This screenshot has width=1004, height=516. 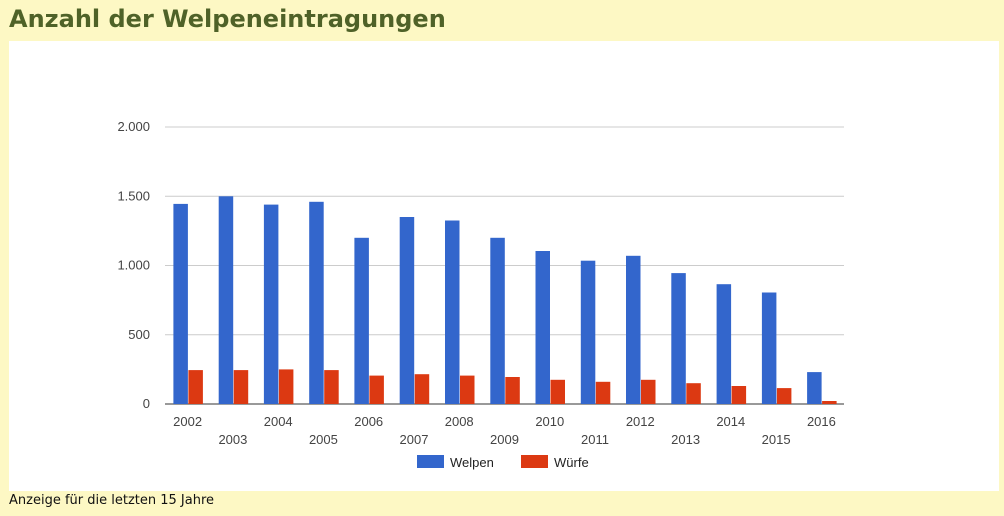 I want to click on x-tick-label: 2014, so click(x=730, y=421).